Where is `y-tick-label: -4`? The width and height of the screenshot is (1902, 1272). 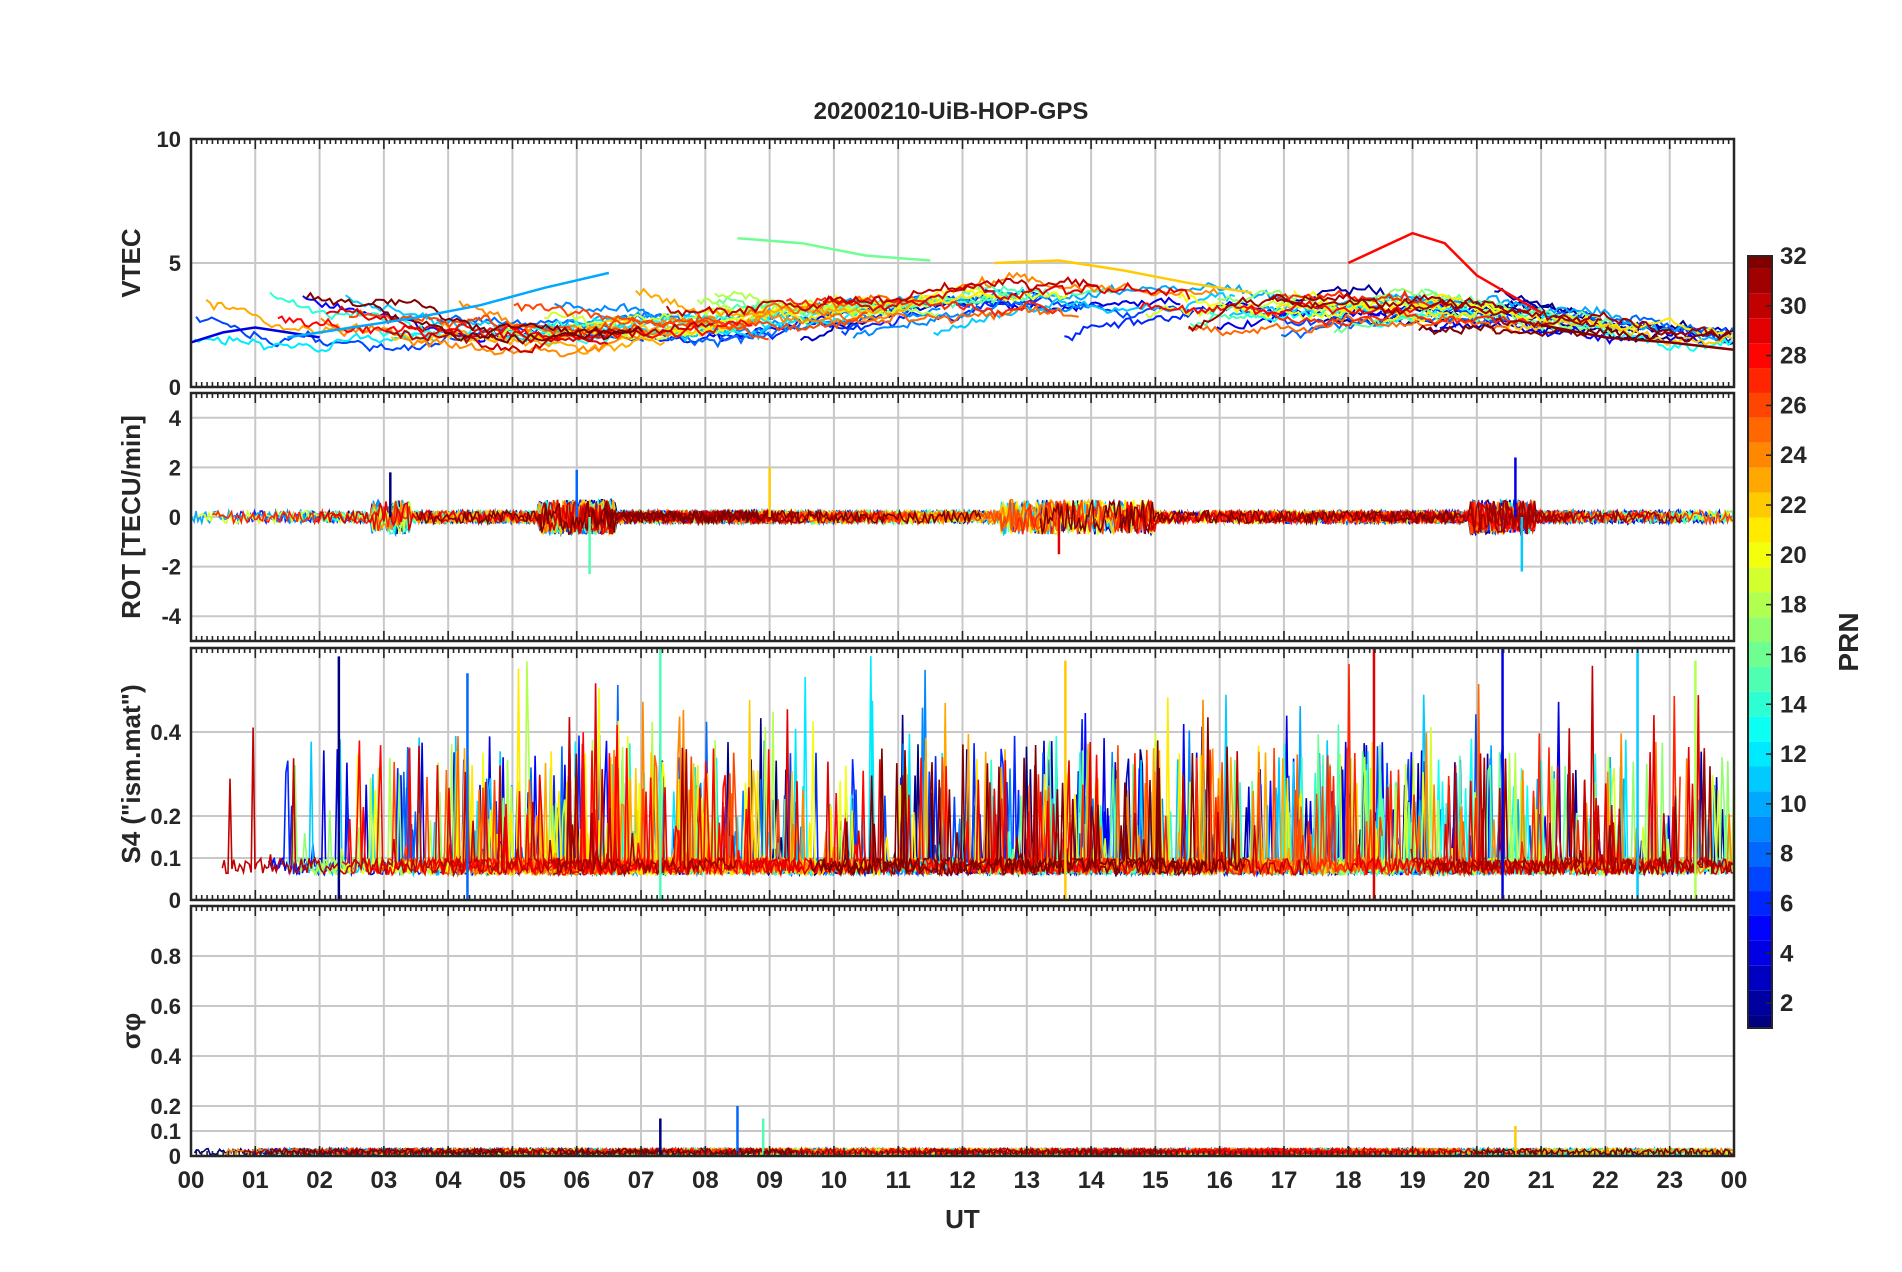
y-tick-label: -4 is located at coordinates (171, 616).